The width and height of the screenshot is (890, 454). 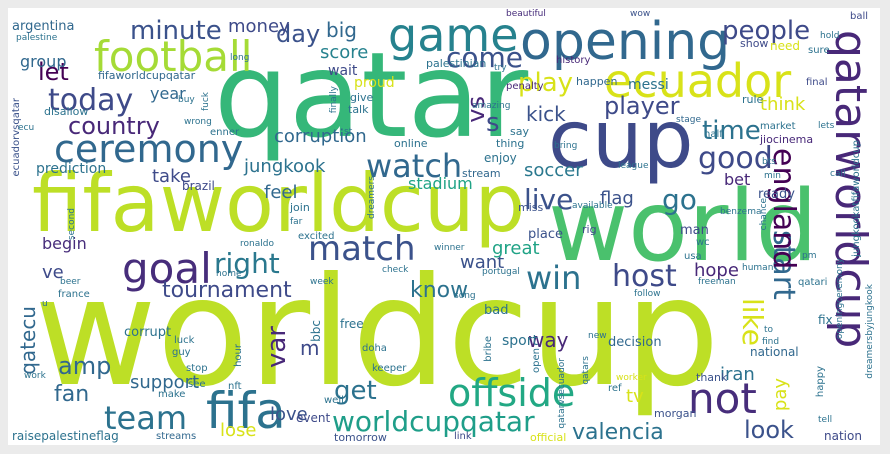 I want to click on word: beautiful, so click(x=526, y=14).